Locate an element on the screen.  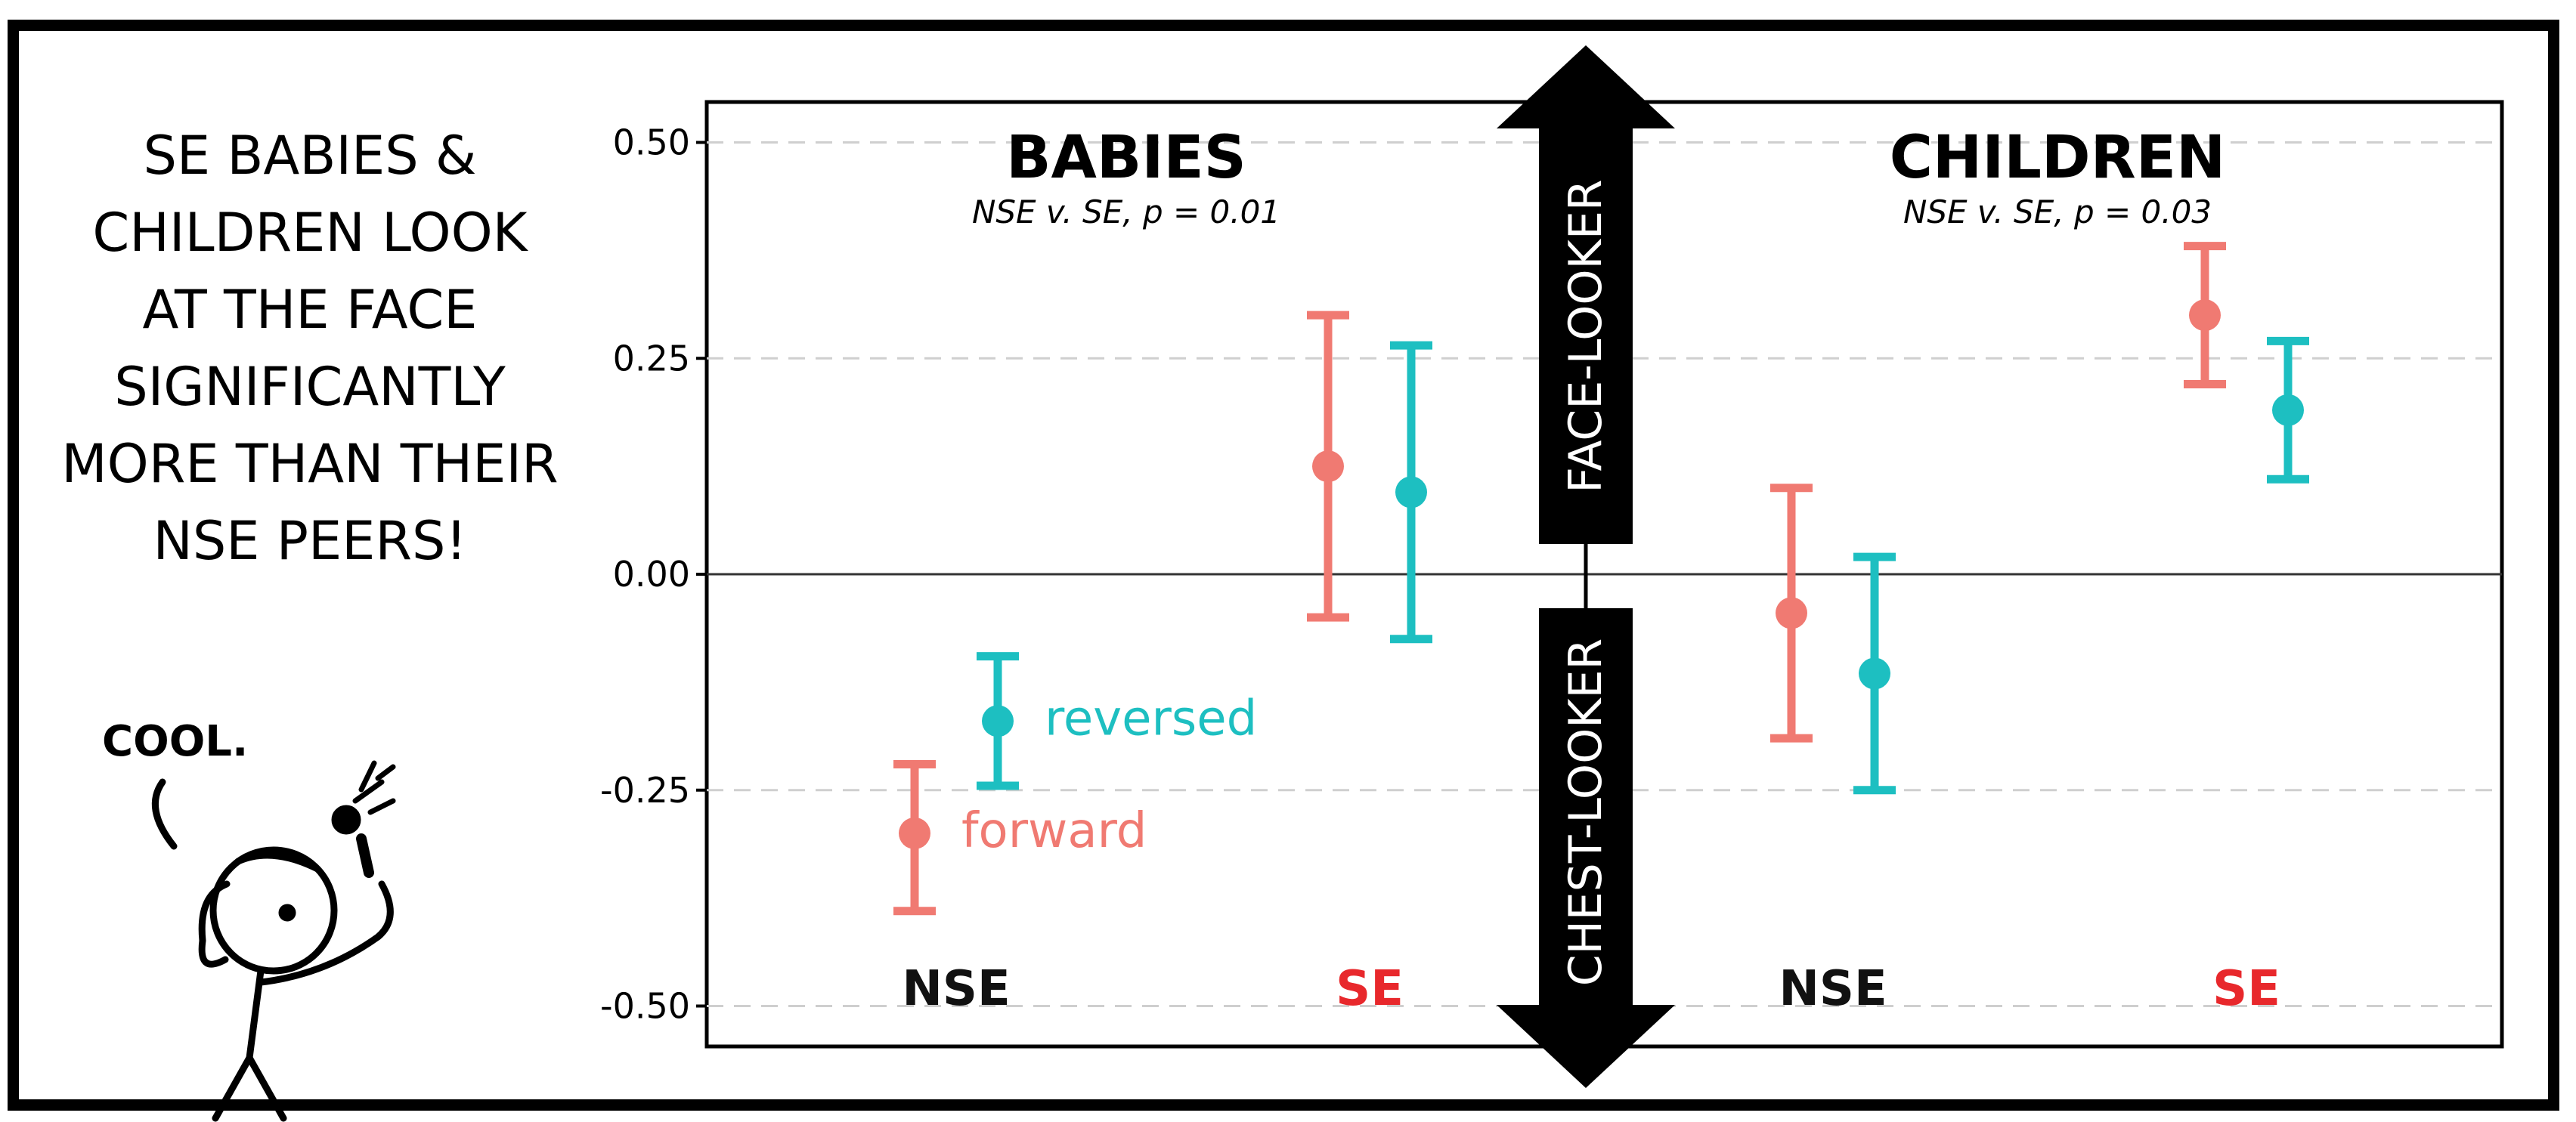
panel-subtitle: NSE v. SE, p = 0.01 is located at coordinates (1126, 211).